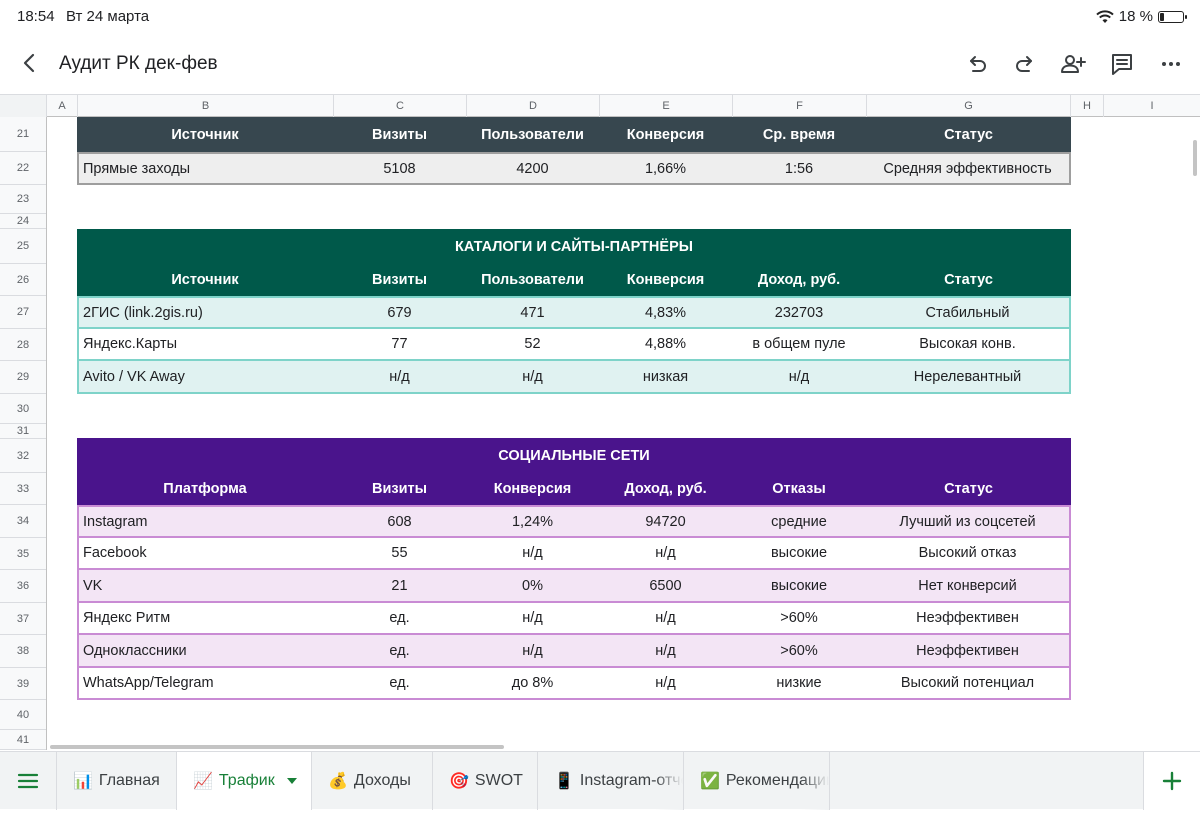  Describe the element at coordinates (115, 521) in the screenshot. I see `table-cell: Instagram` at that location.